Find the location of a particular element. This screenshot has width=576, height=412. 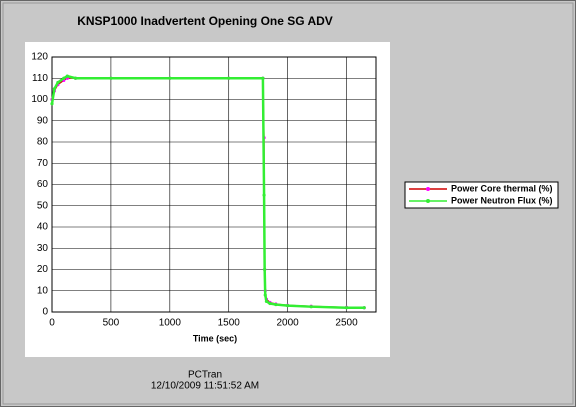

x-tick-label: 2000 is located at coordinates (288, 323).